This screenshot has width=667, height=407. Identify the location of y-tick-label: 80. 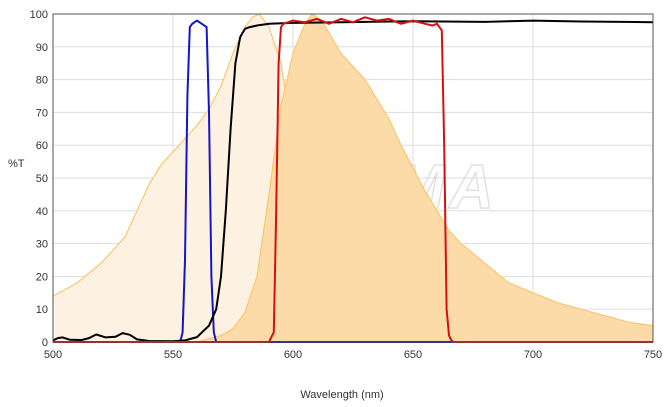
(42, 81).